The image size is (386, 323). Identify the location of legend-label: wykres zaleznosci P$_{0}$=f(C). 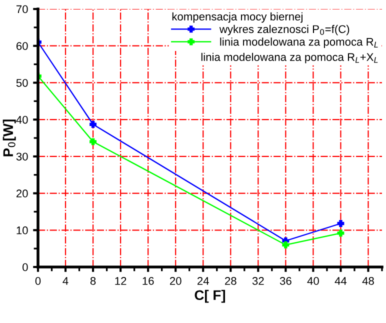
(284, 30).